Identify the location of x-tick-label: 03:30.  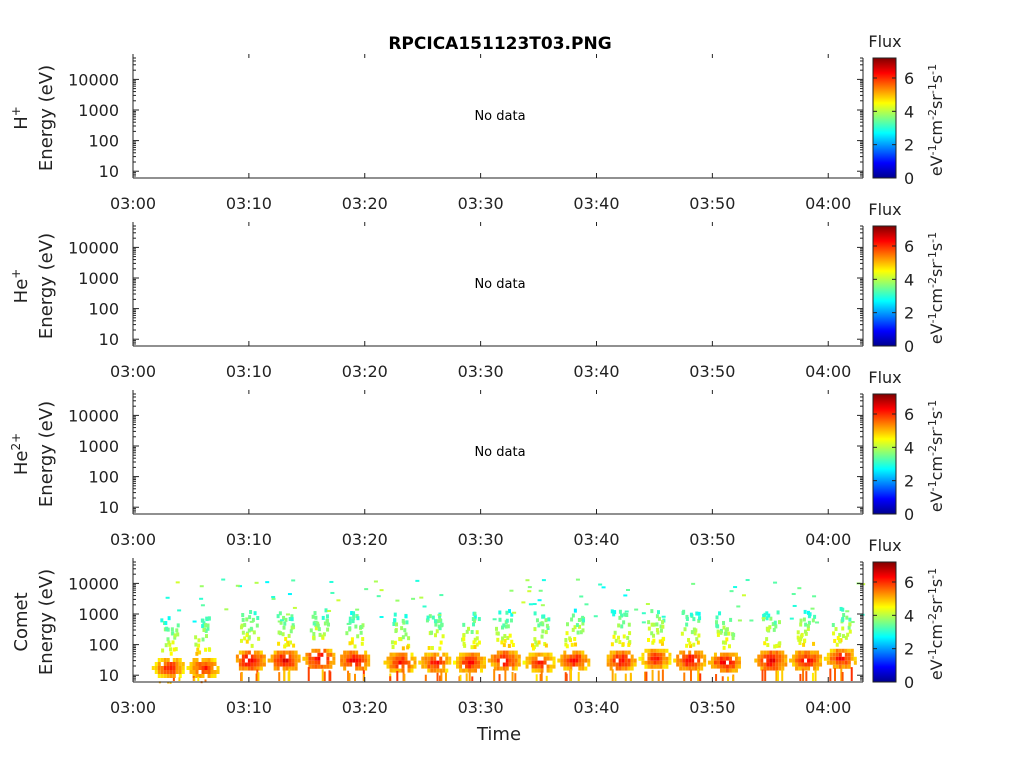
(481, 707).